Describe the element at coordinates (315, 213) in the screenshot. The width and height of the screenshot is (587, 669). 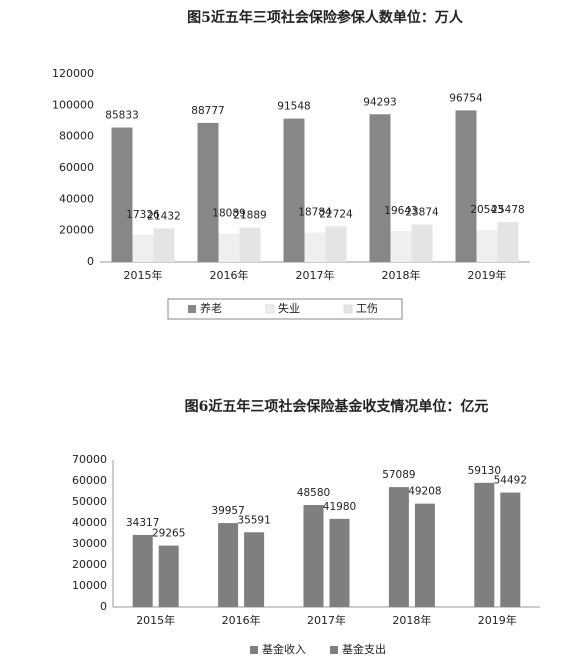
I see `data-label: 18784` at that location.